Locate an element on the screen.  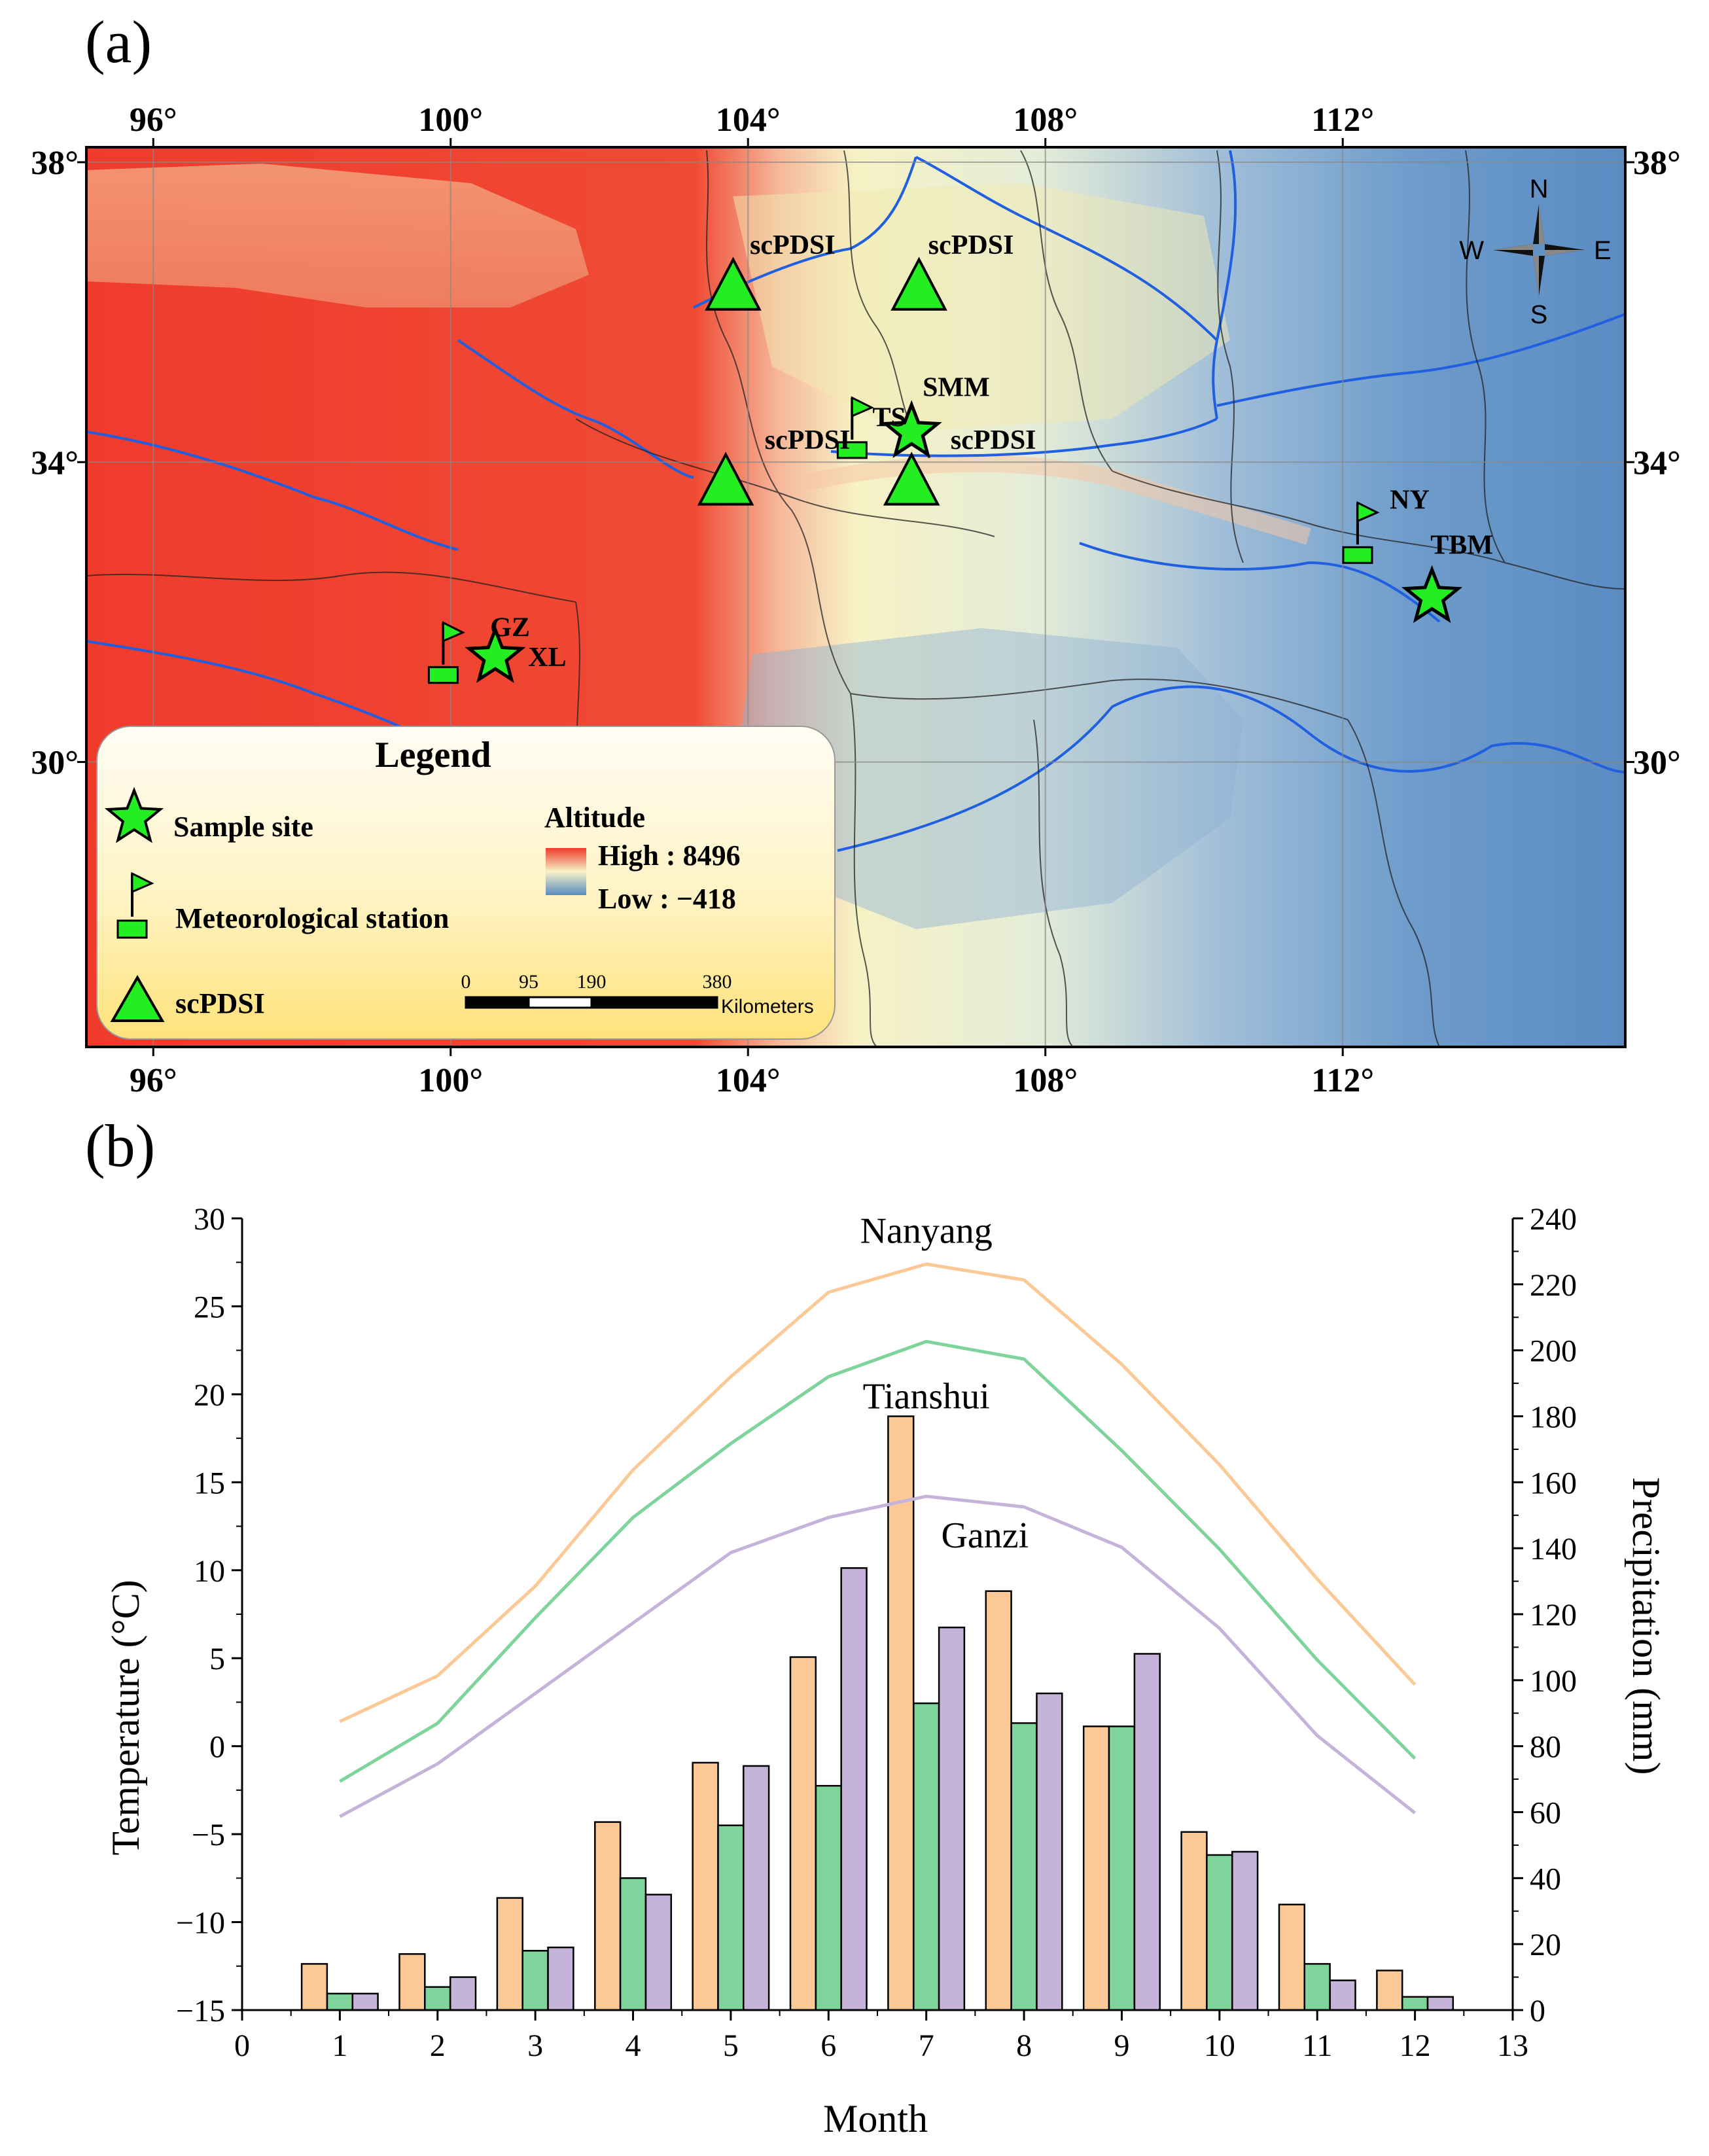
y-right-tick-label: 80 is located at coordinates (1546, 1747).